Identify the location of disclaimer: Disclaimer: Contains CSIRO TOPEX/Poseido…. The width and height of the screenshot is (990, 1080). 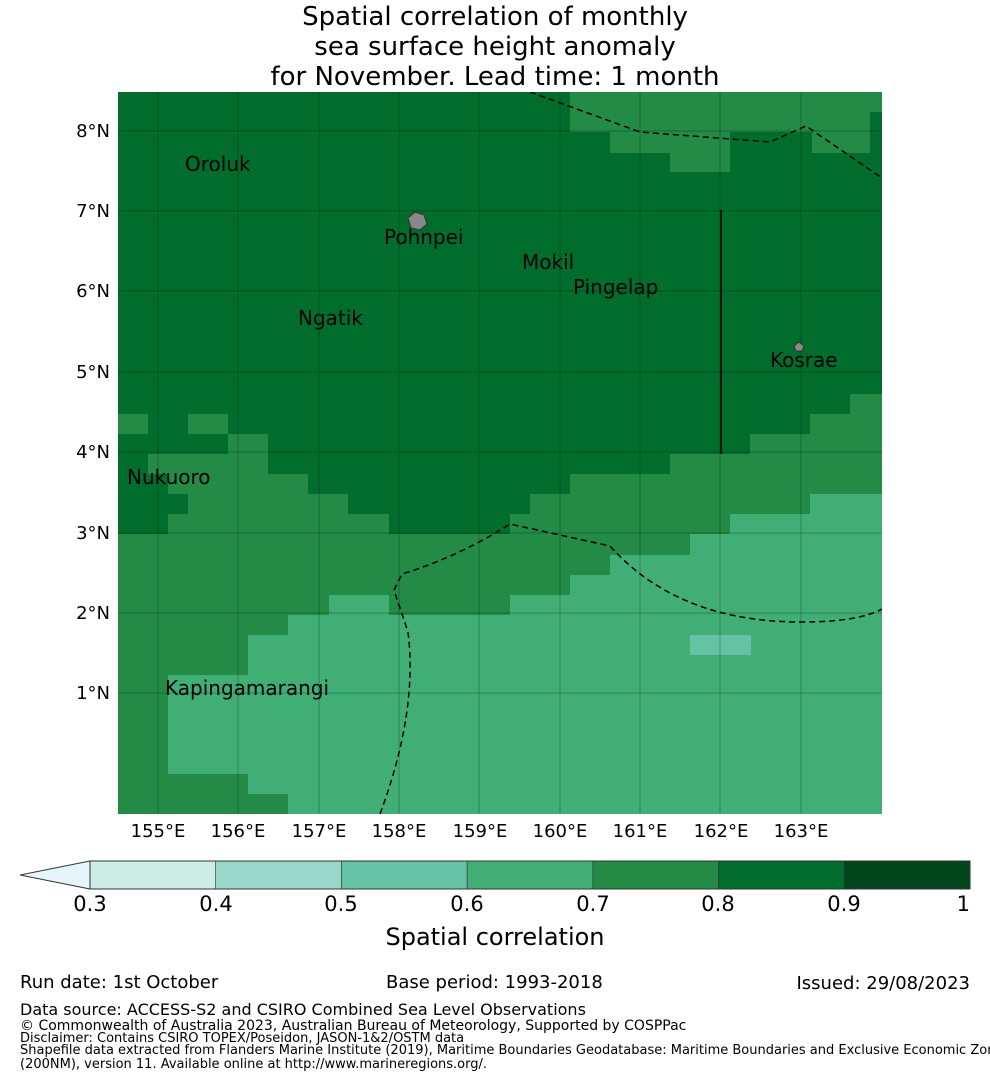
(242, 1038).